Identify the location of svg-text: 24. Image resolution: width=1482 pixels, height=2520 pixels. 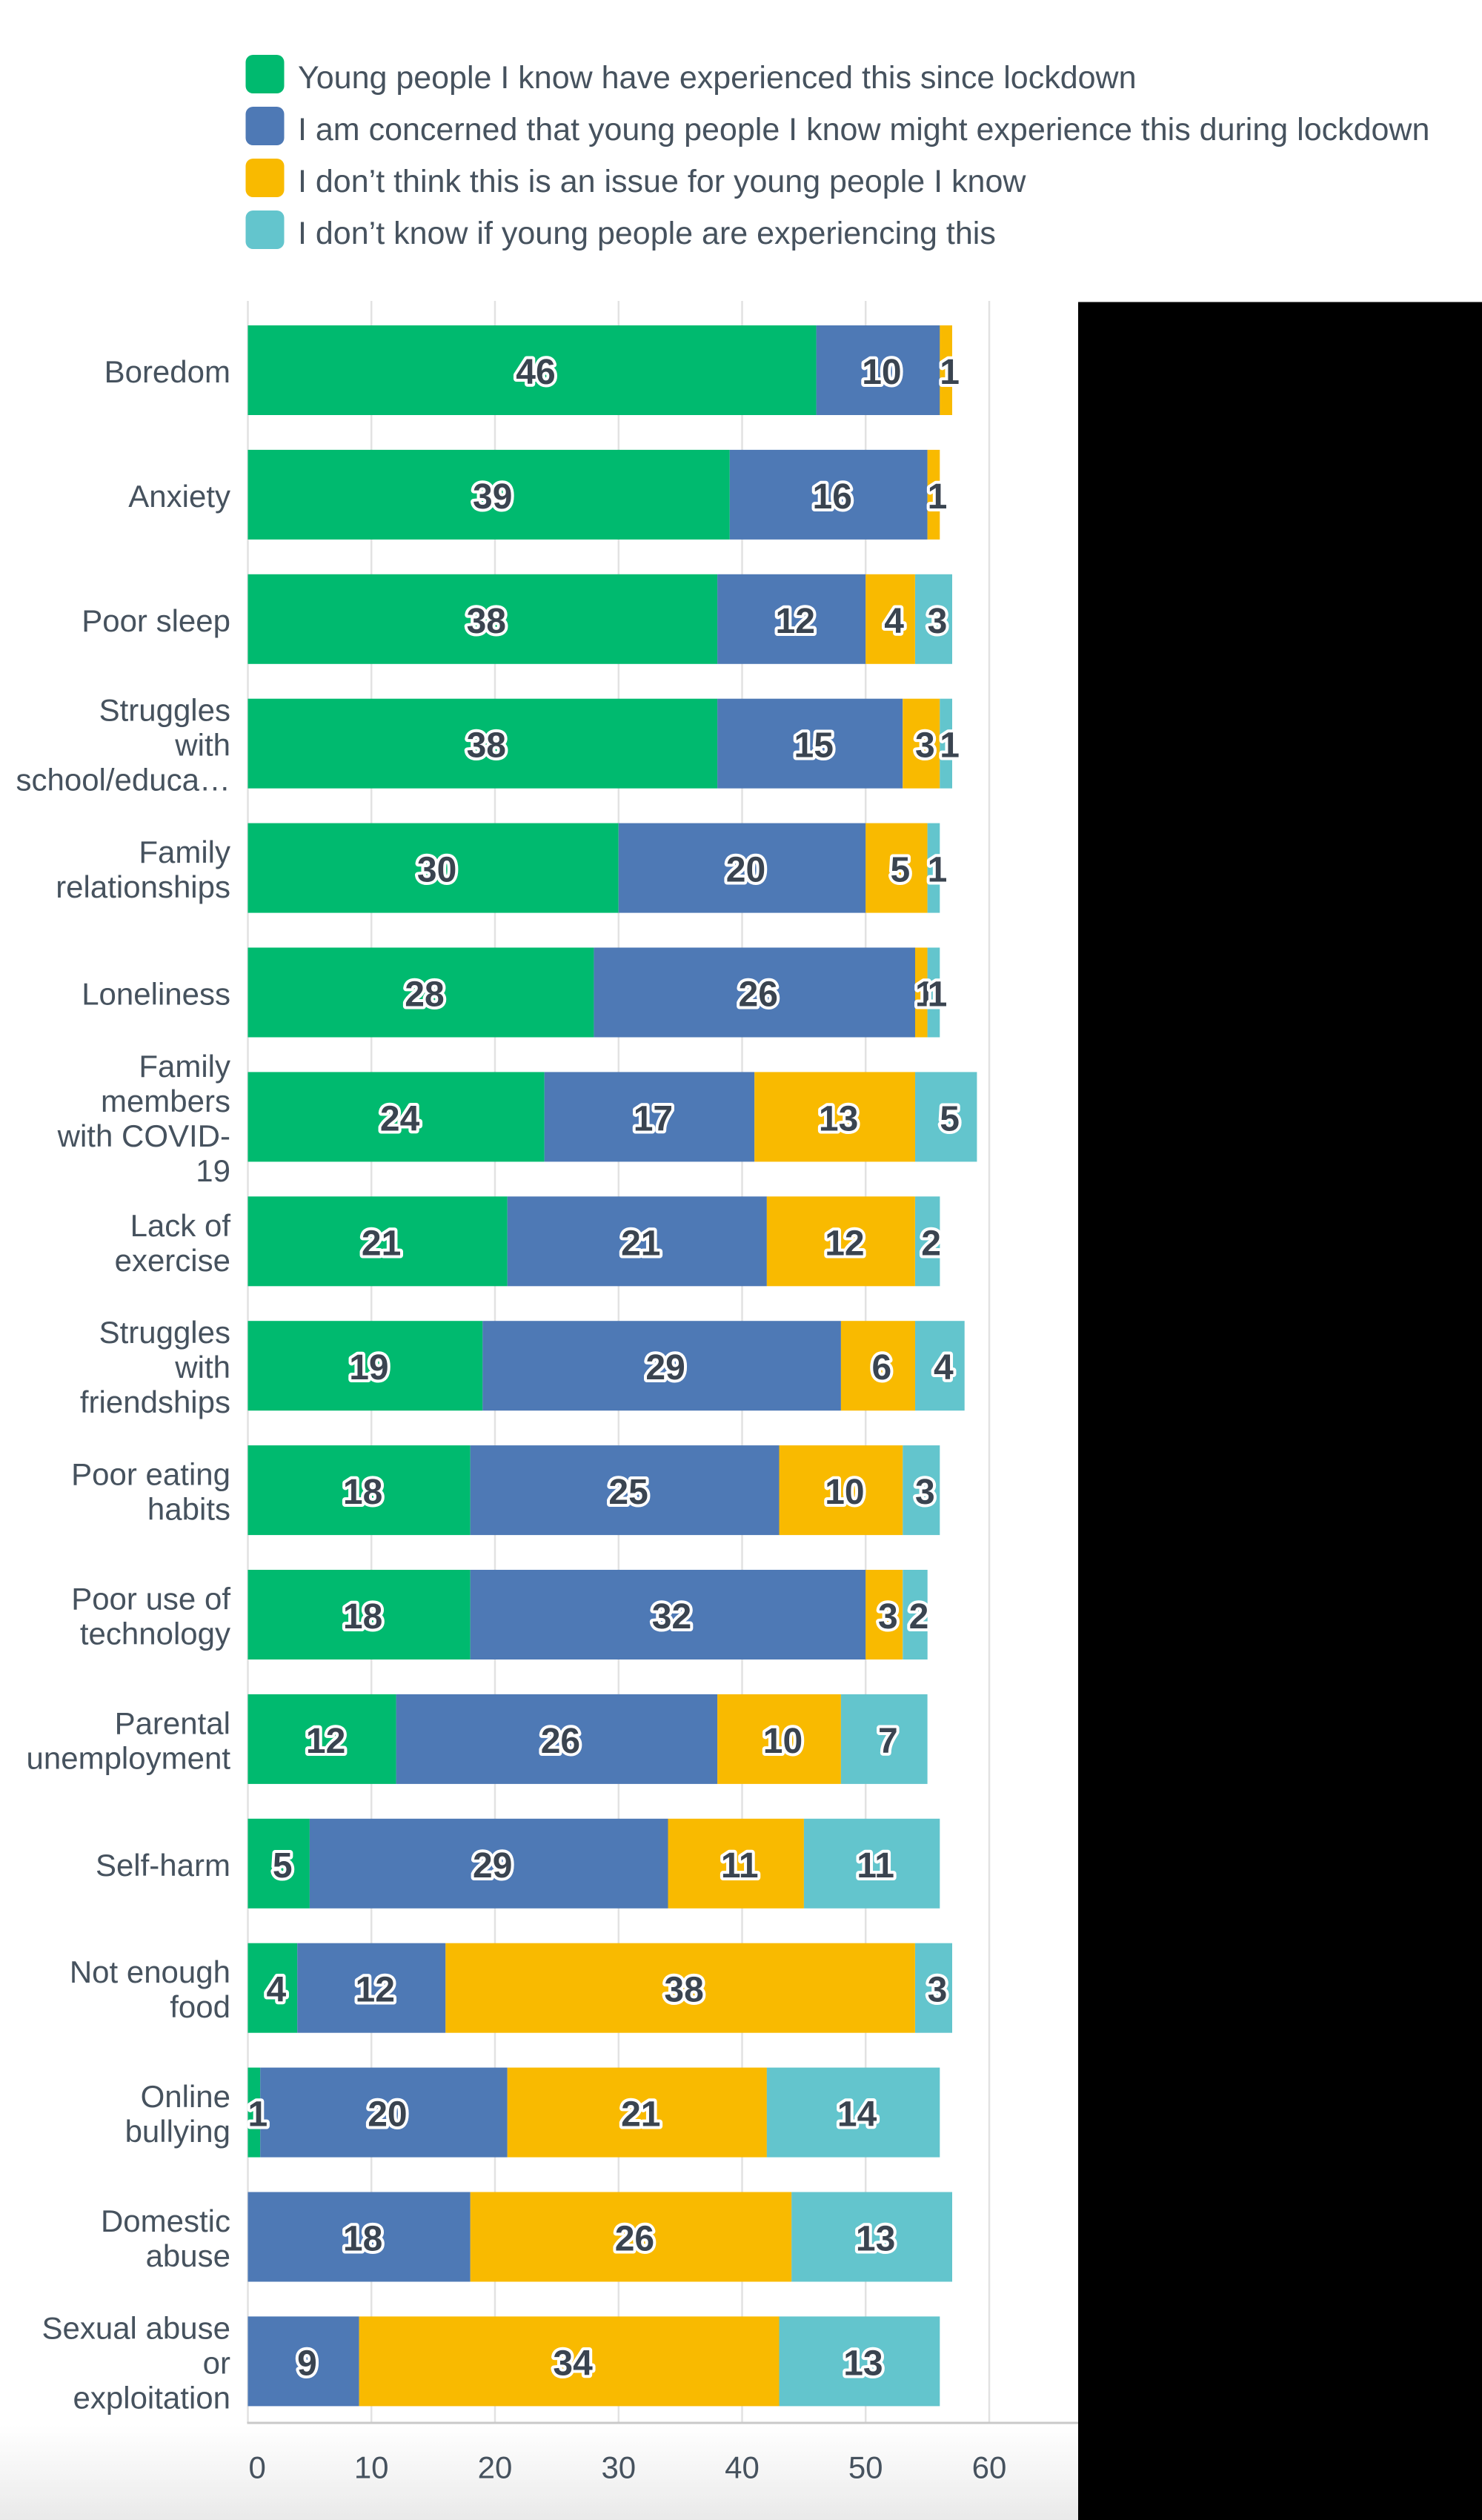
(400, 1119).